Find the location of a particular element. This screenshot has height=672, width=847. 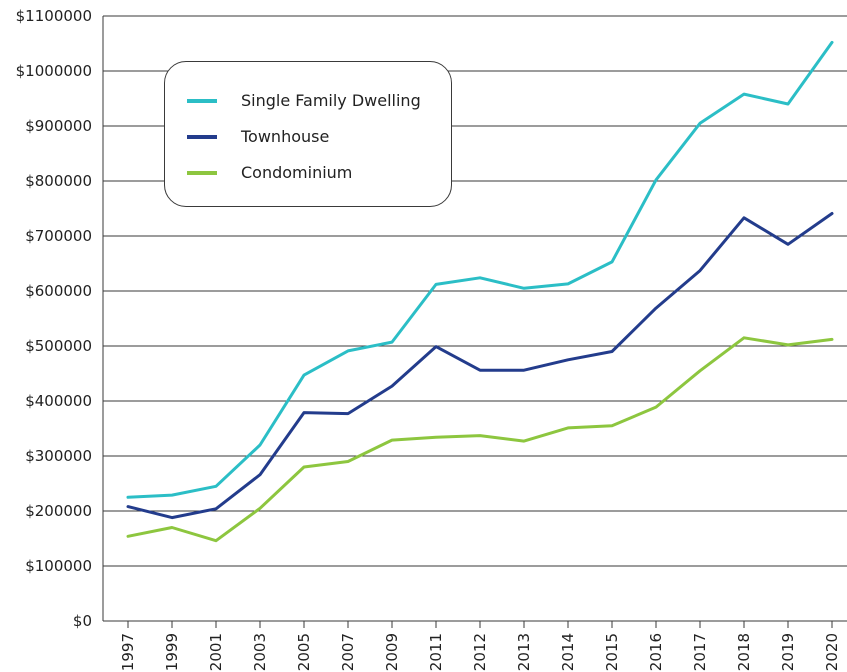

y-tick-label: $100000 is located at coordinates (58, 566).